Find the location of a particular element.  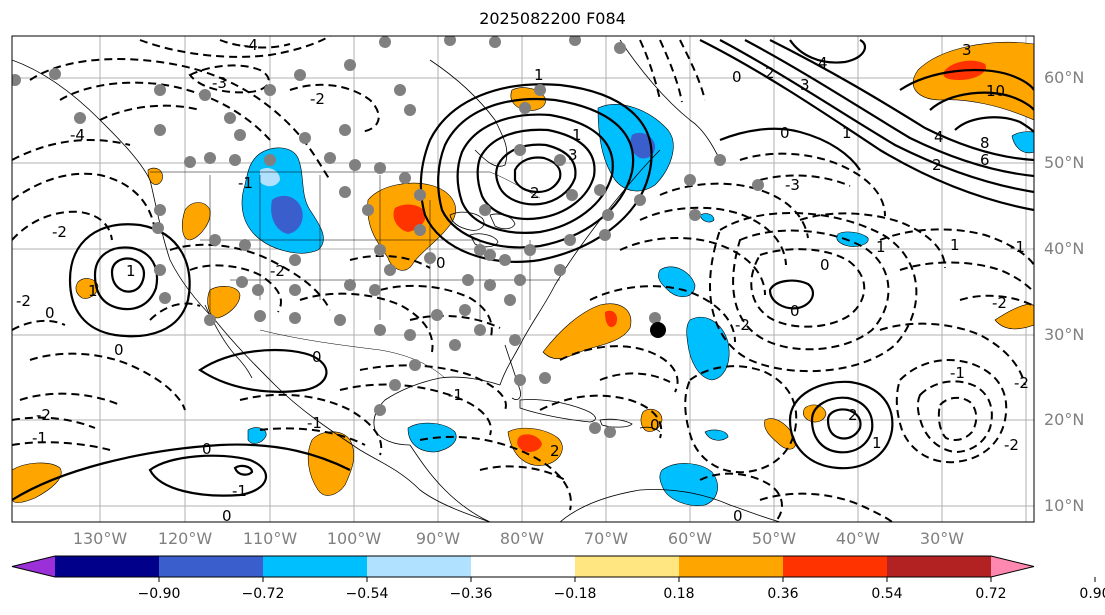

lat-label: 30°N is located at coordinates (1064, 334).